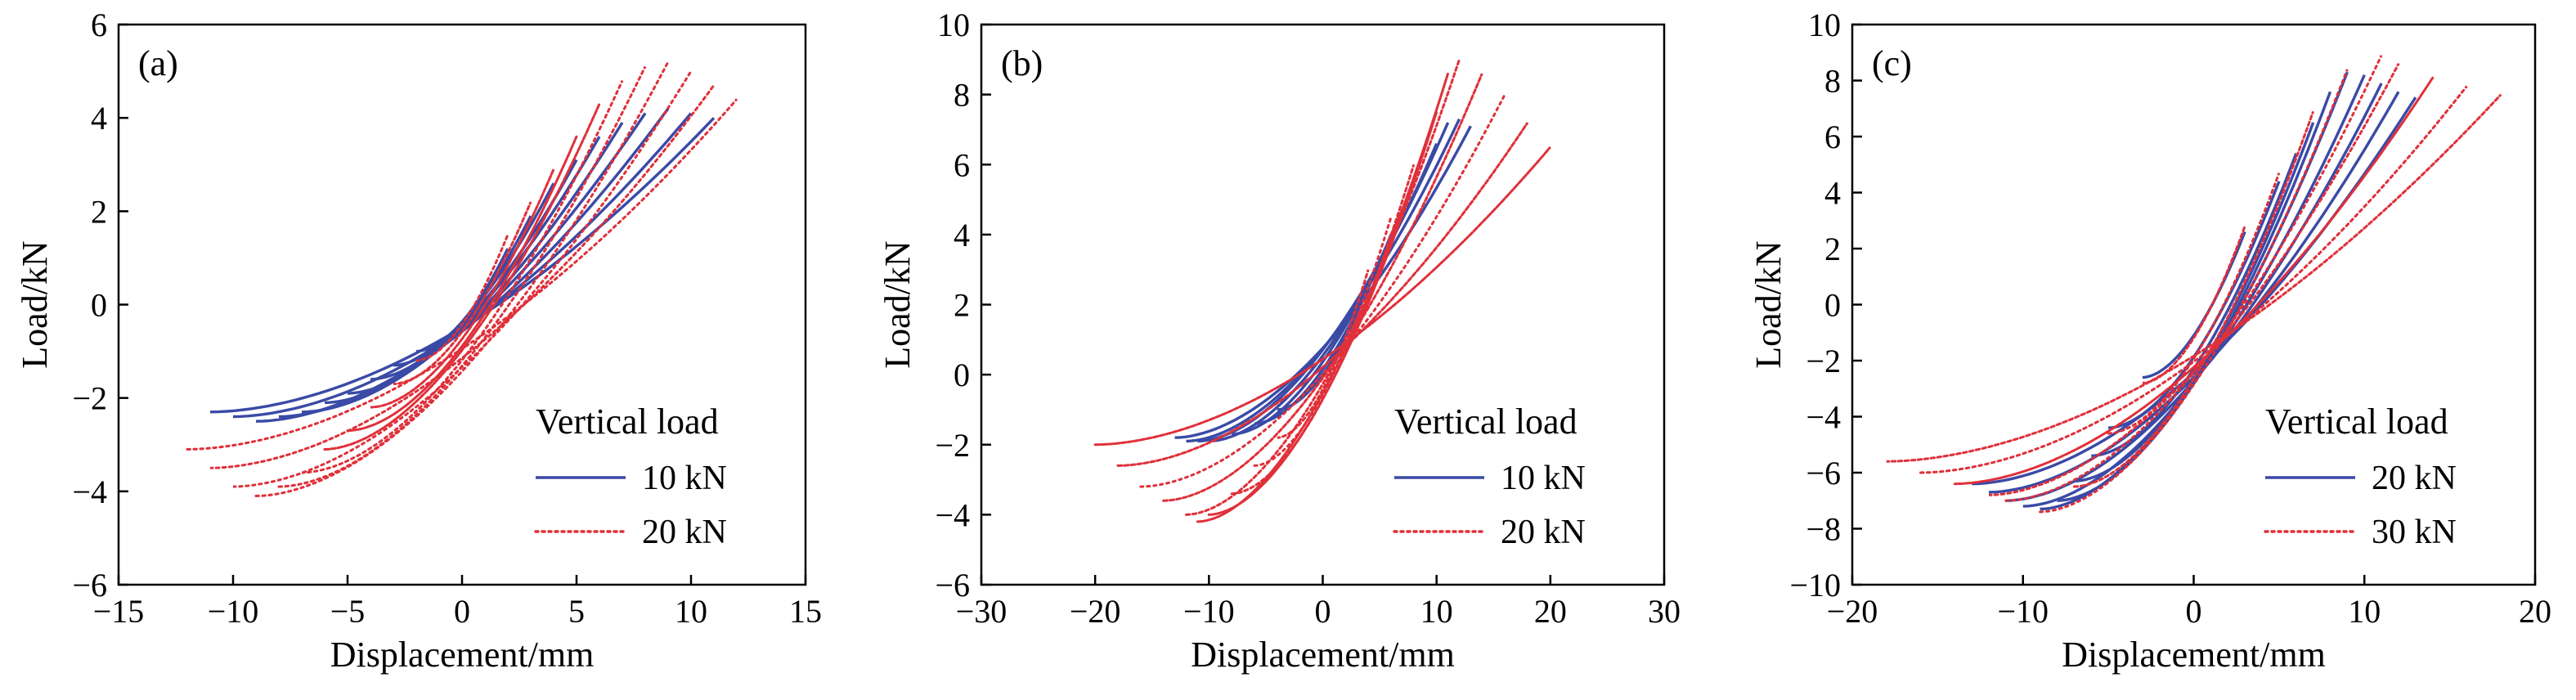 This screenshot has width=2576, height=700. What do you see at coordinates (1824, 529) in the screenshot?
I see `y-tick-label: −8` at bounding box center [1824, 529].